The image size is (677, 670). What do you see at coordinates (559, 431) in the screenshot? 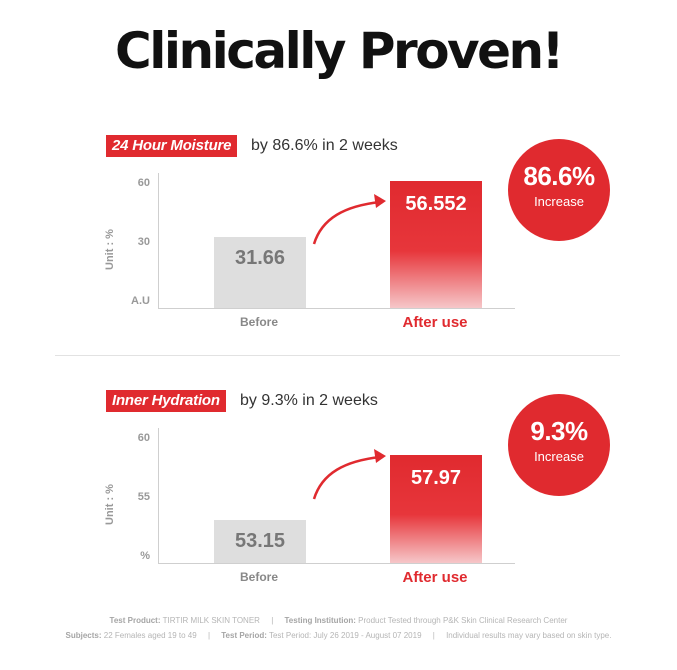
I see `badge-percent: 9.3%` at bounding box center [559, 431].